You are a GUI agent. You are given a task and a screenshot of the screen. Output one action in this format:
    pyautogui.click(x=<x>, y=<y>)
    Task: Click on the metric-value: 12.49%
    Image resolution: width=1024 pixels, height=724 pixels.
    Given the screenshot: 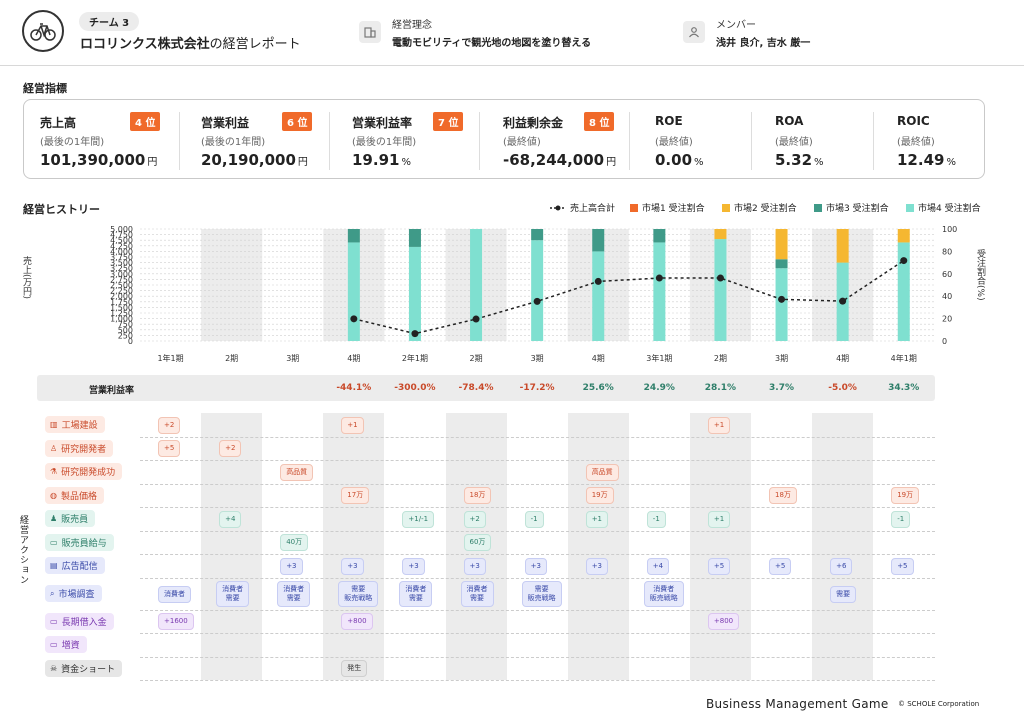 What is the action you would take?
    pyautogui.click(x=926, y=160)
    